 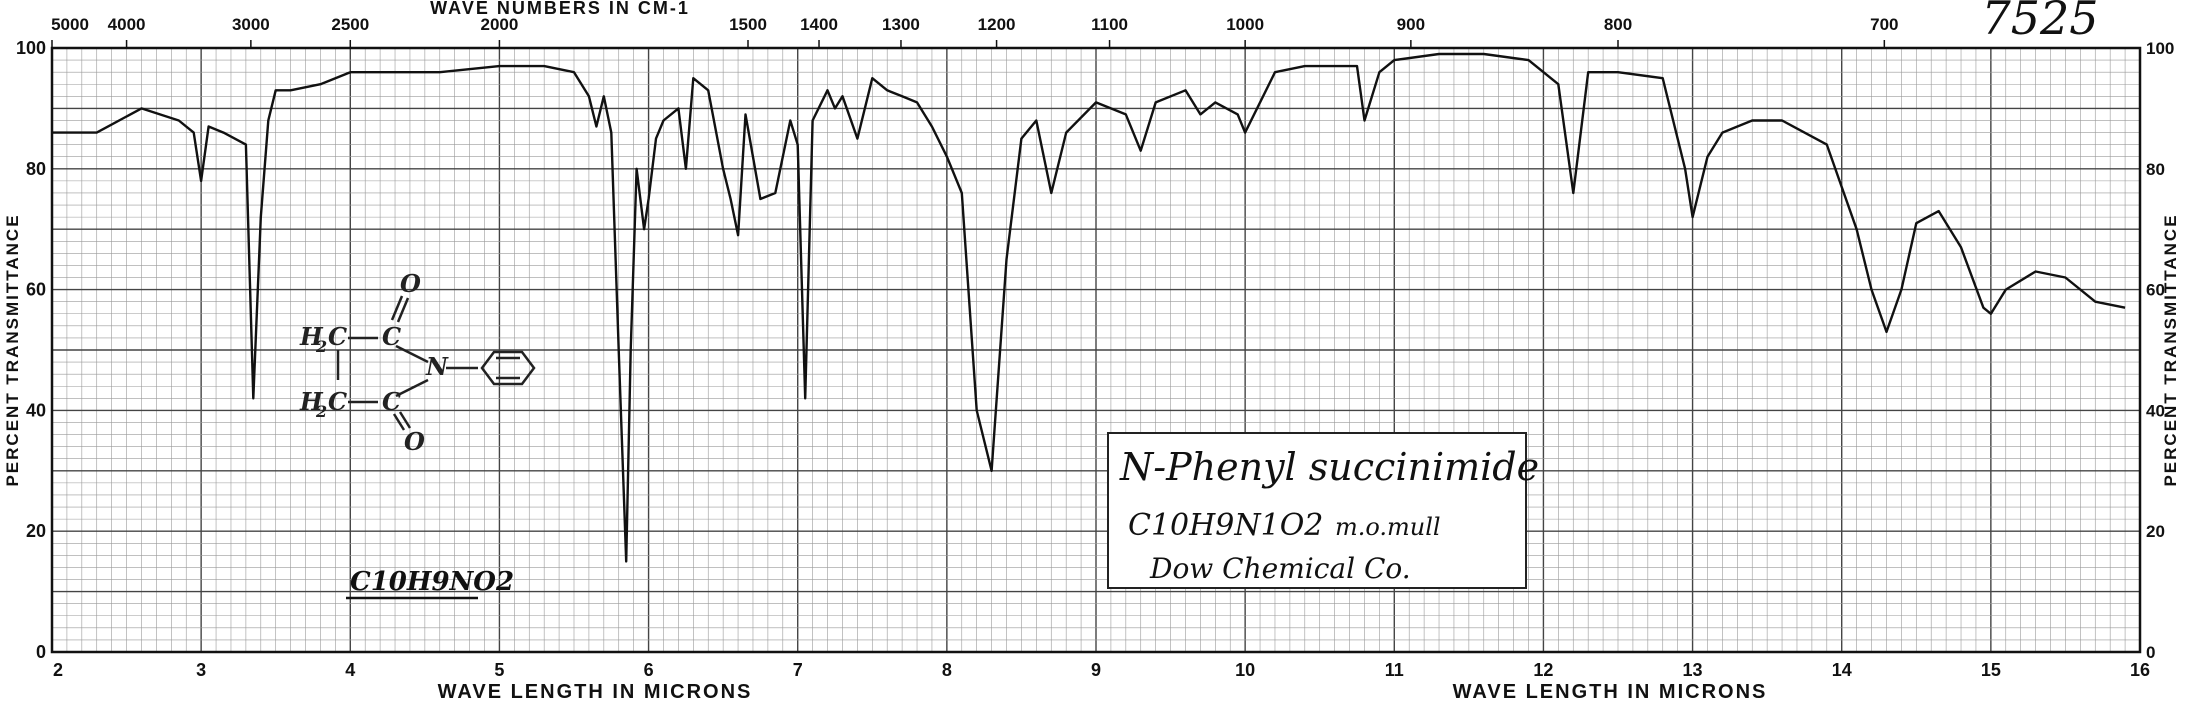 I want to click on y-axis-title-left: PERCENT TRANSMITTANCE, so click(x=12, y=349).